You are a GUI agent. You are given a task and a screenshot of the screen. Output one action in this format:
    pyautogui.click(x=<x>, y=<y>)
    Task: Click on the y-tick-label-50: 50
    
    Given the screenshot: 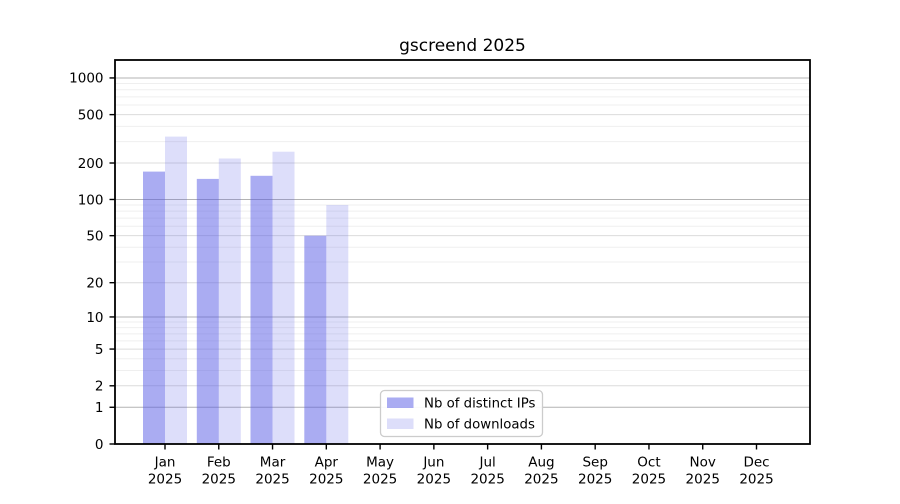 What is the action you would take?
    pyautogui.click(x=94, y=236)
    